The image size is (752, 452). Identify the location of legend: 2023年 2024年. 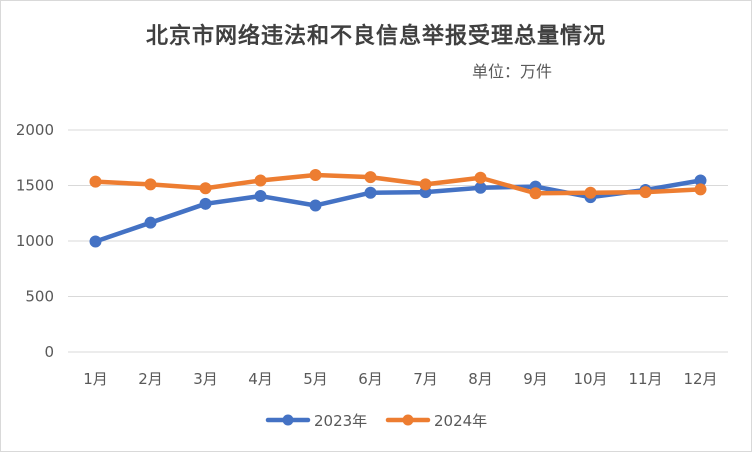
(376, 421).